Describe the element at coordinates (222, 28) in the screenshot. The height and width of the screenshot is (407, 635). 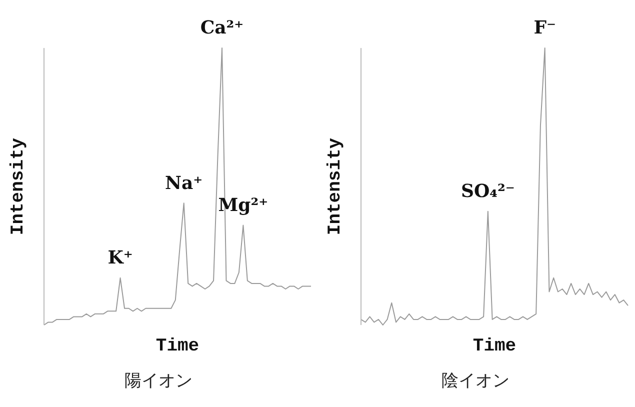
I see `annotation: Ca²⁺` at that location.